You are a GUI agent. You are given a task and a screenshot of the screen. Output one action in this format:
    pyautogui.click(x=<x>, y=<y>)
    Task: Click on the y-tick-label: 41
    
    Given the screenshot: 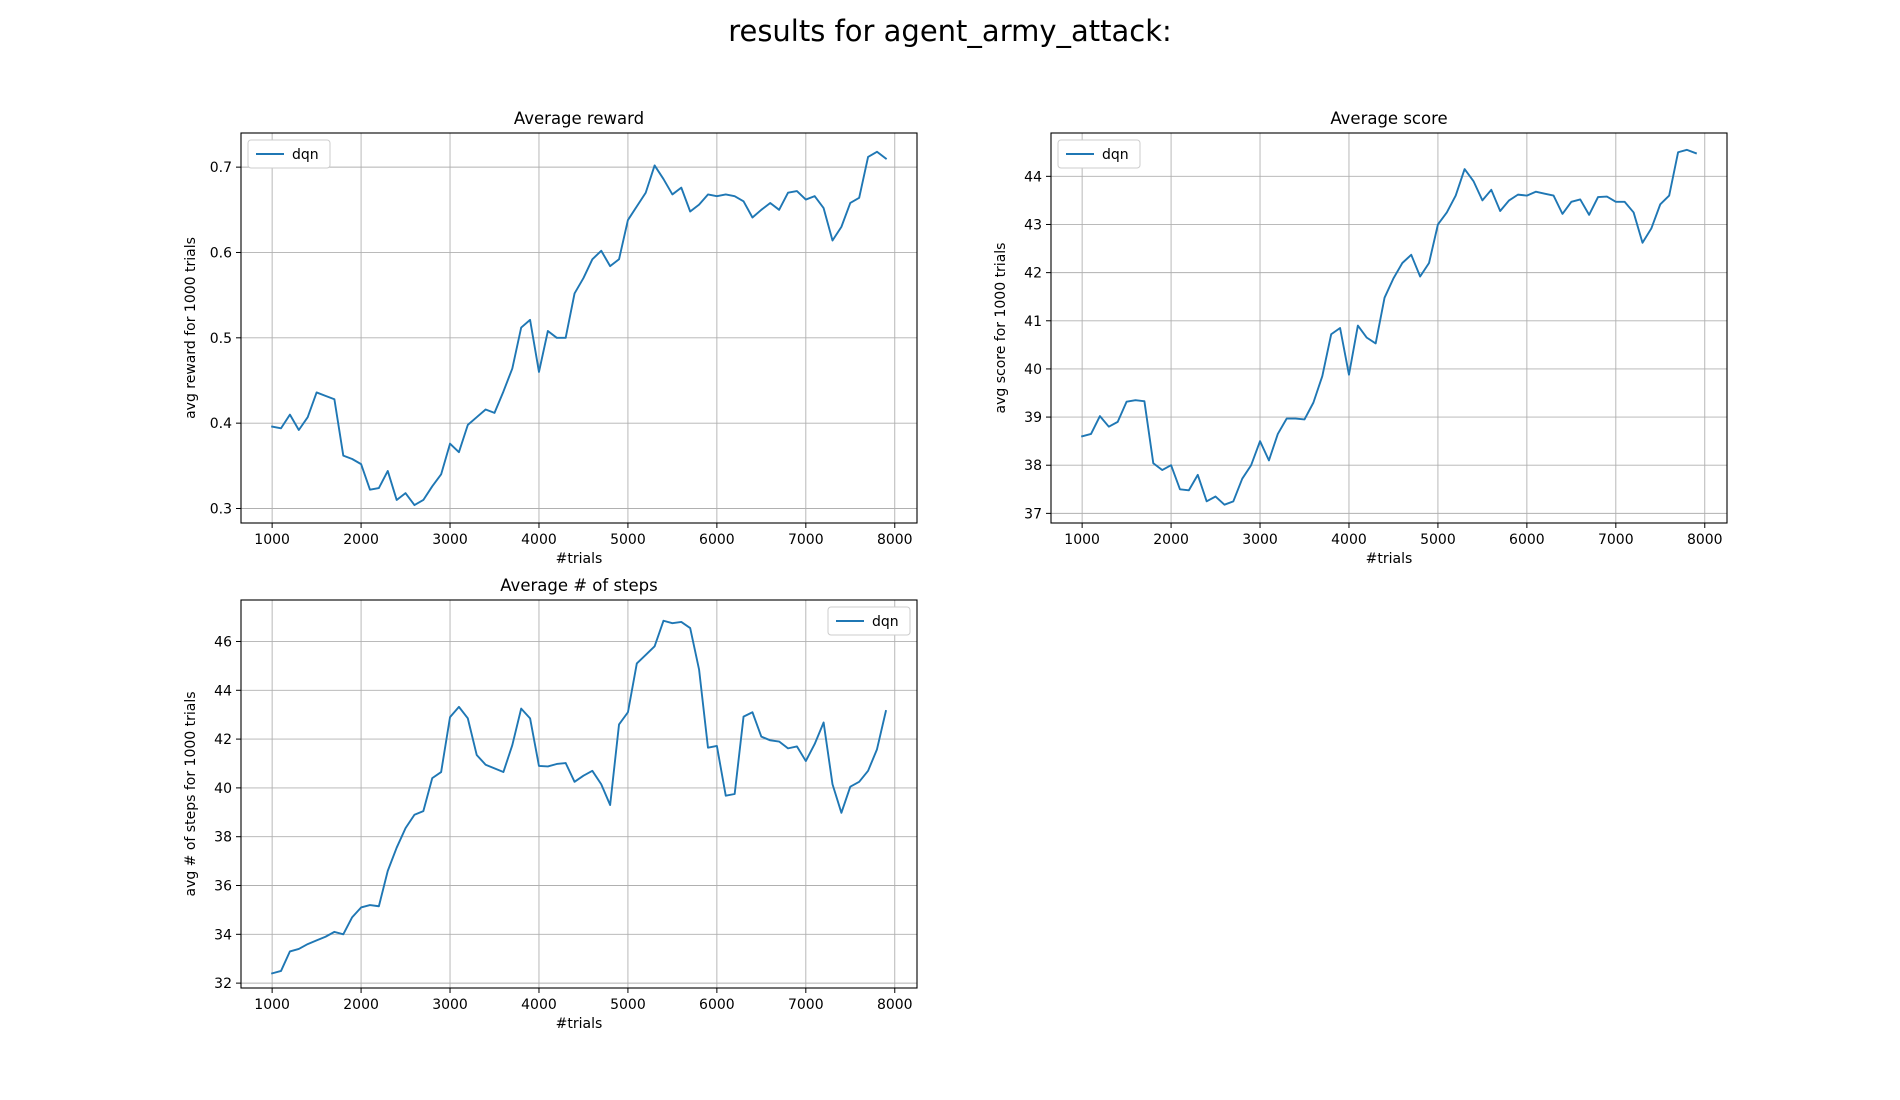 What is the action you would take?
    pyautogui.click(x=1033, y=322)
    